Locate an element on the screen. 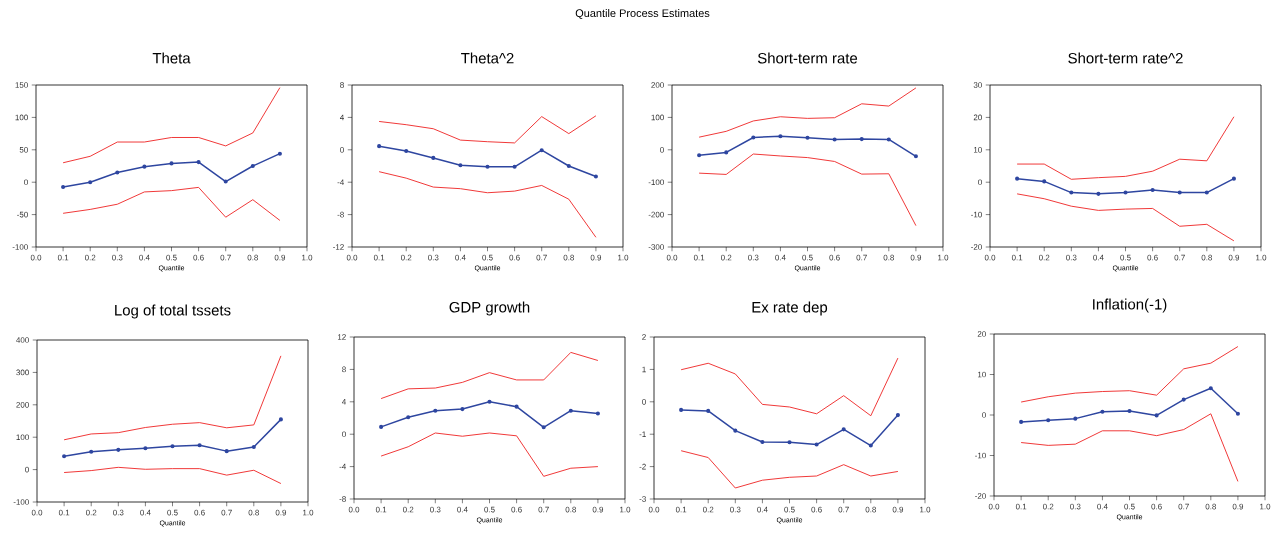 This screenshot has height=547, width=1285. chart-title: Theta^2 is located at coordinates (487, 58).